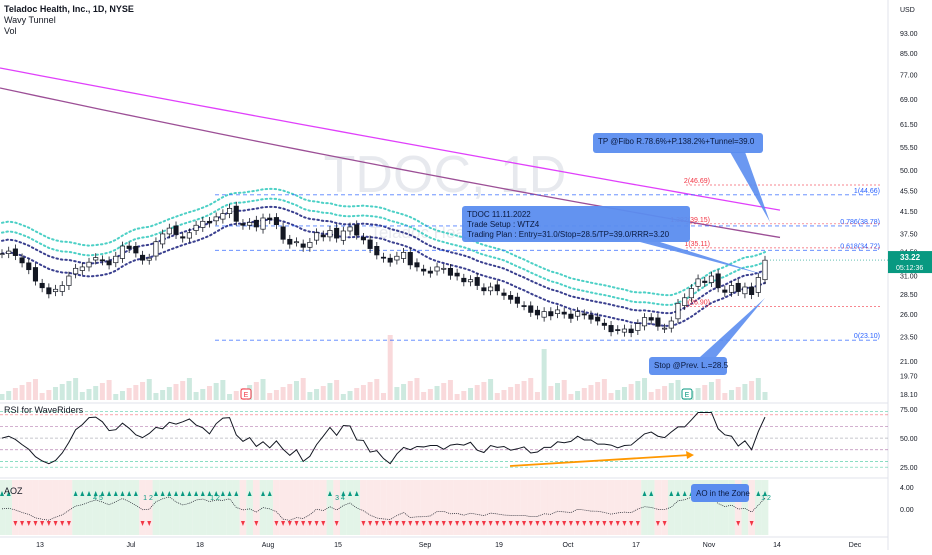  Describe the element at coordinates (697, 244) in the screenshot. I see `fib-projection-label: 1(35.11)` at that location.